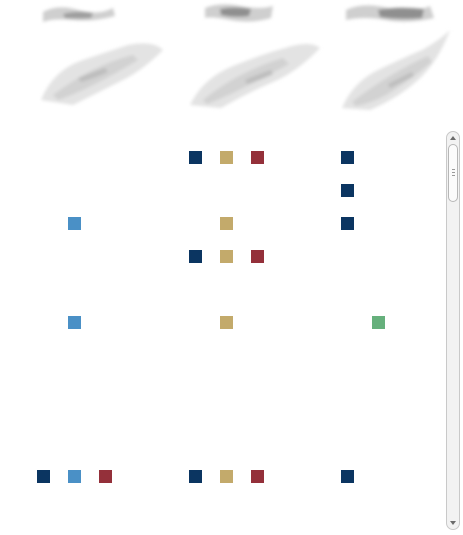 The height and width of the screenshot is (535, 463). Describe the element at coordinates (453, 523) in the screenshot. I see `scroll-down-arrow-icon` at that location.